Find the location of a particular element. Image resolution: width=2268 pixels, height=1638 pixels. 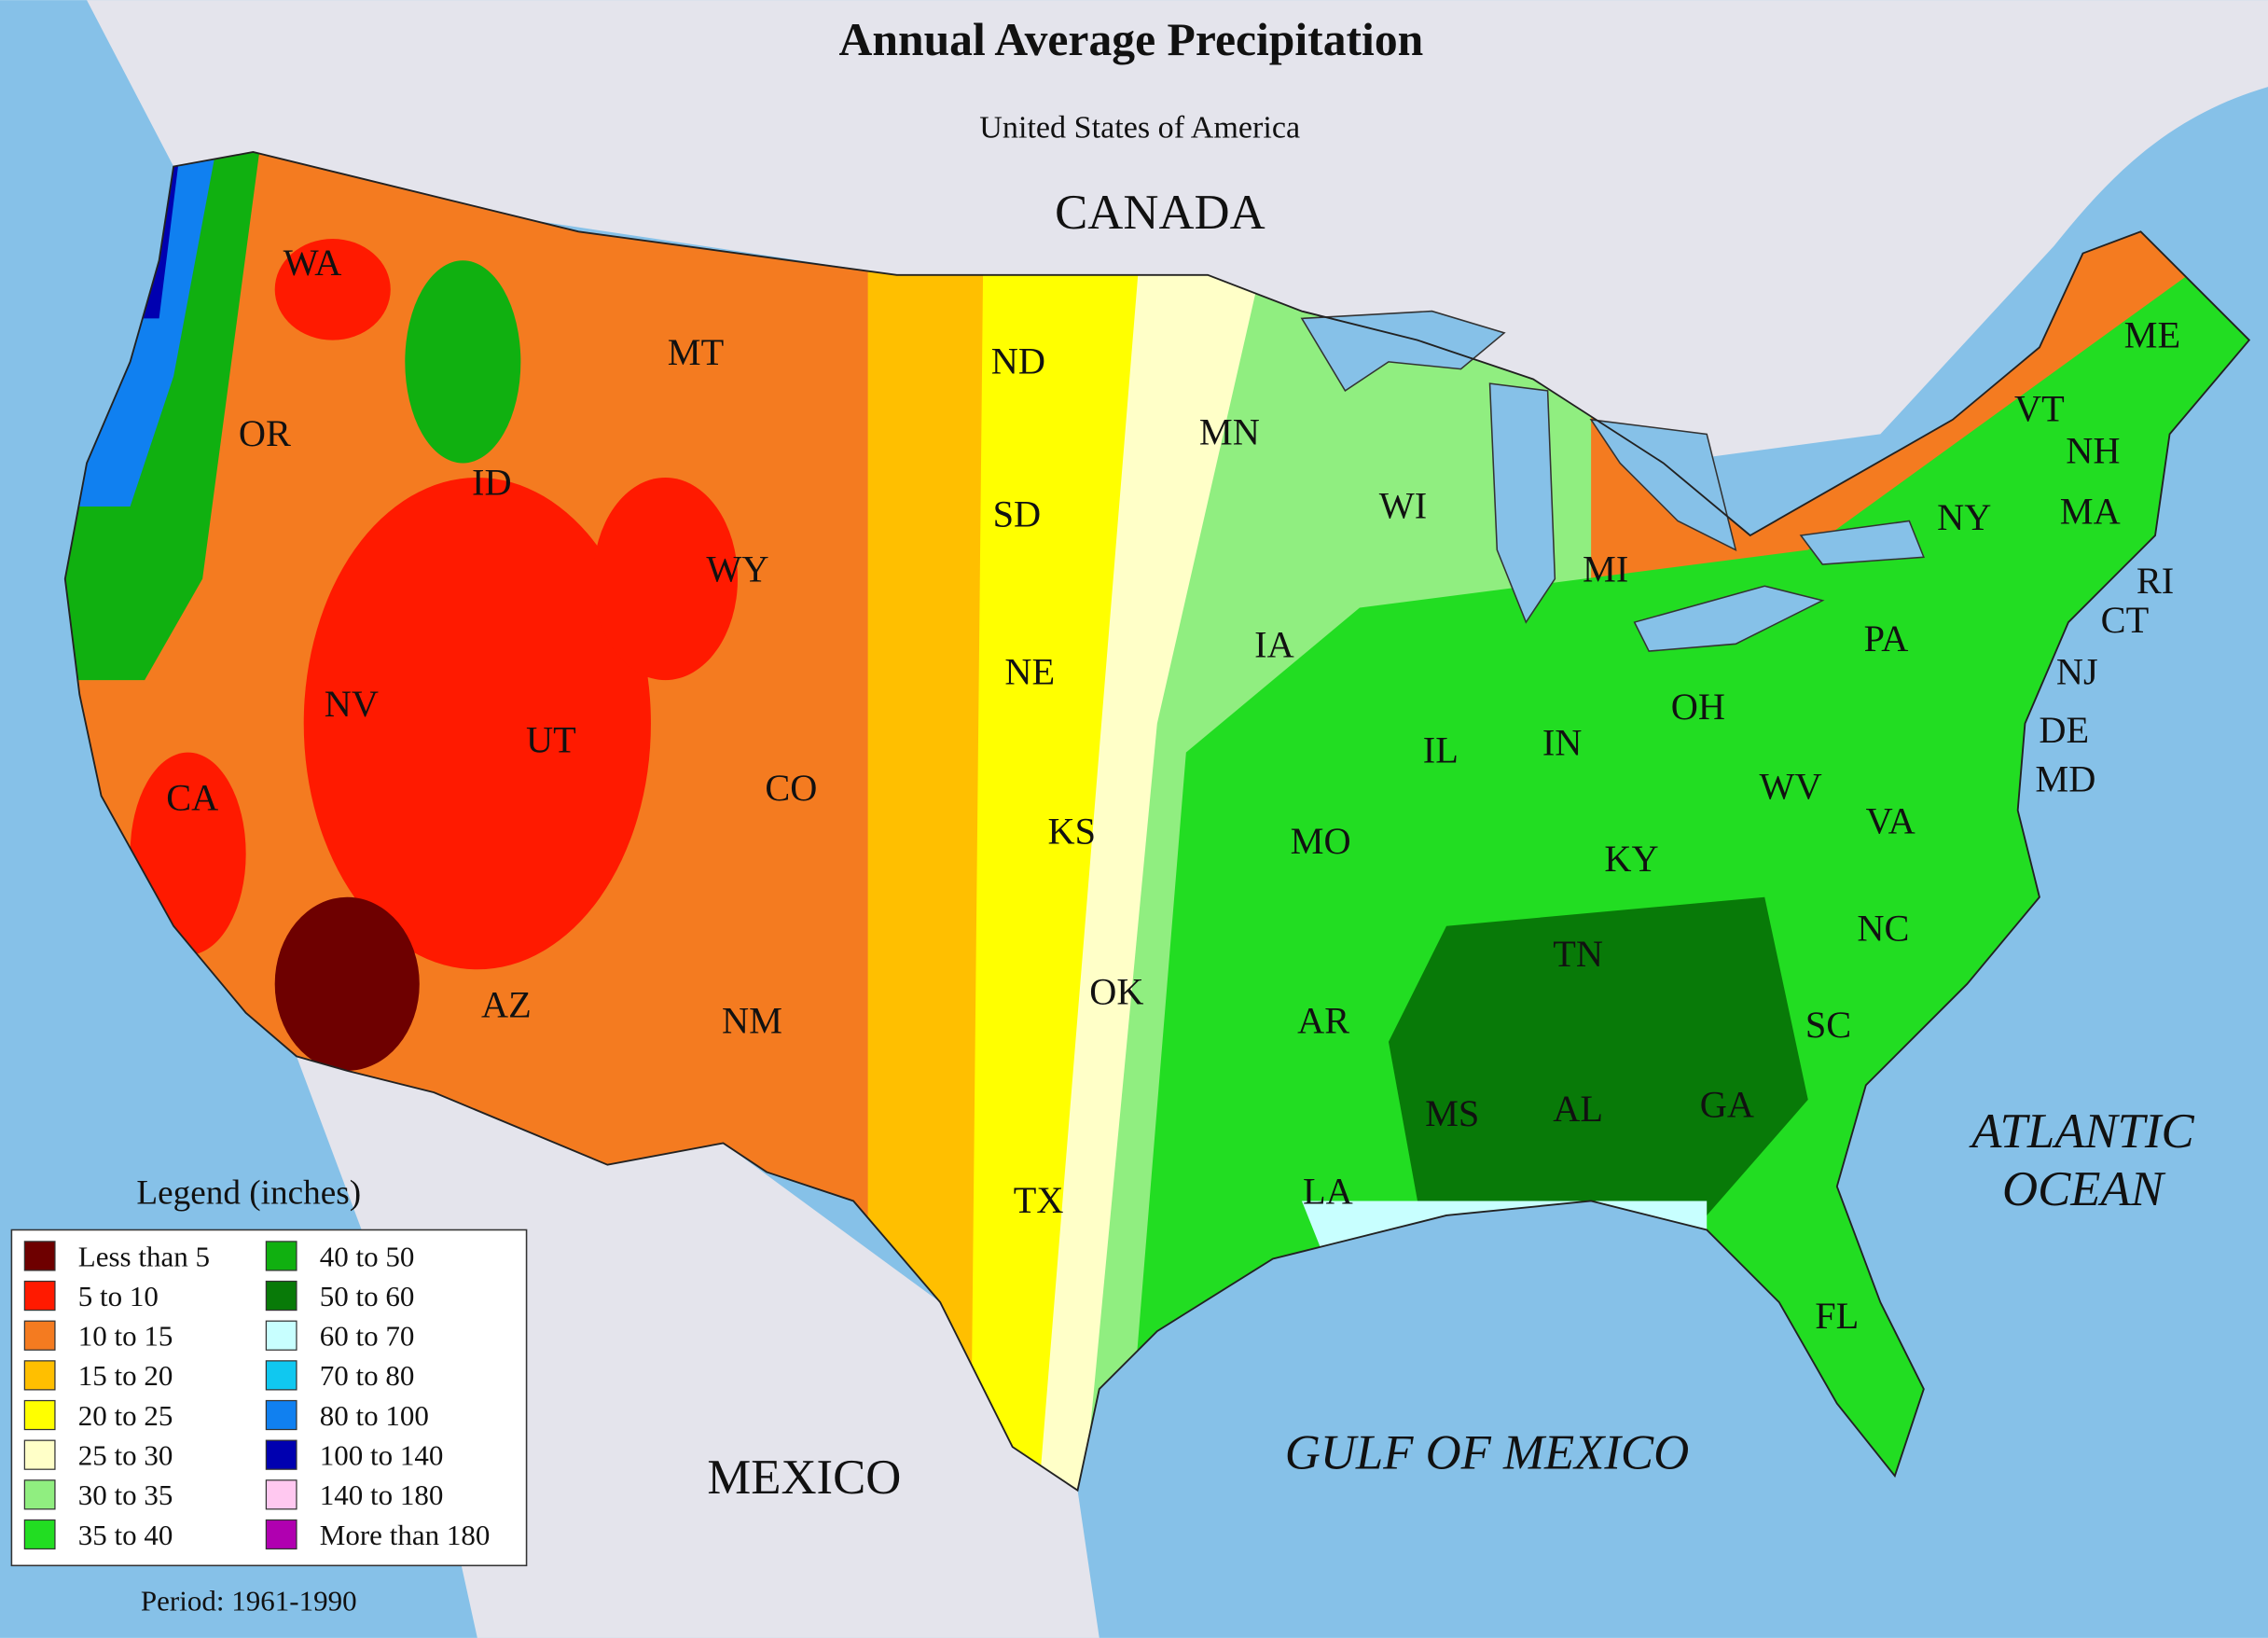

state-label: IN is located at coordinates (1562, 743).